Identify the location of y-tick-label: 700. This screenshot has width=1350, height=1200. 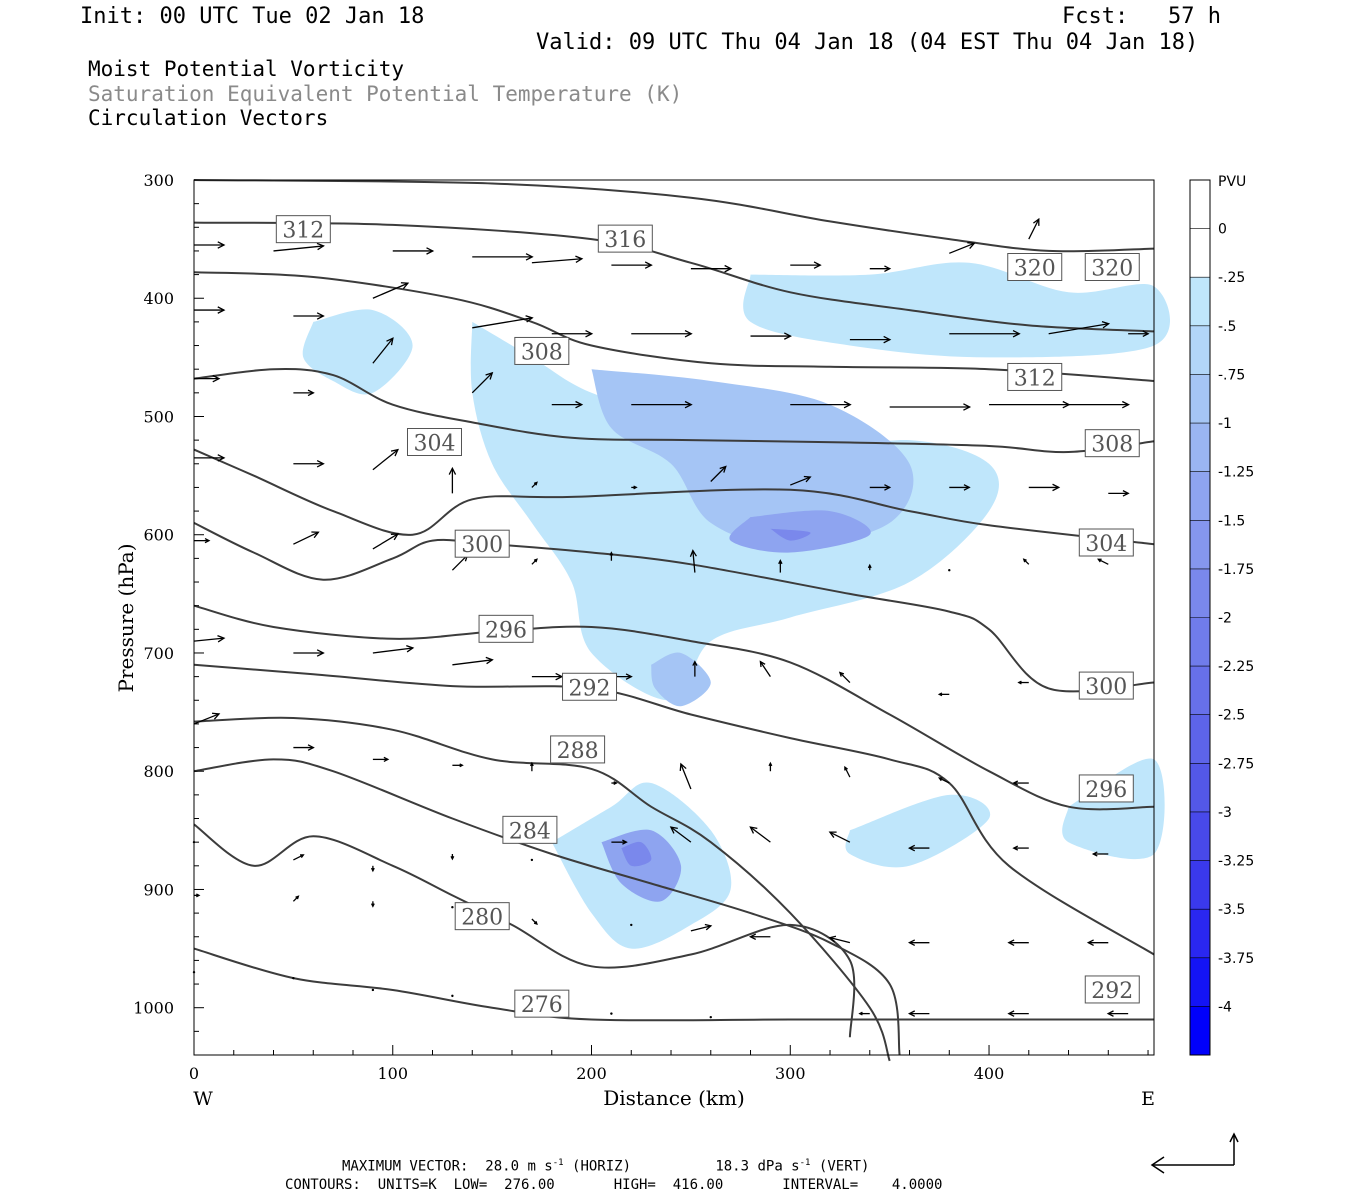
(158, 653).